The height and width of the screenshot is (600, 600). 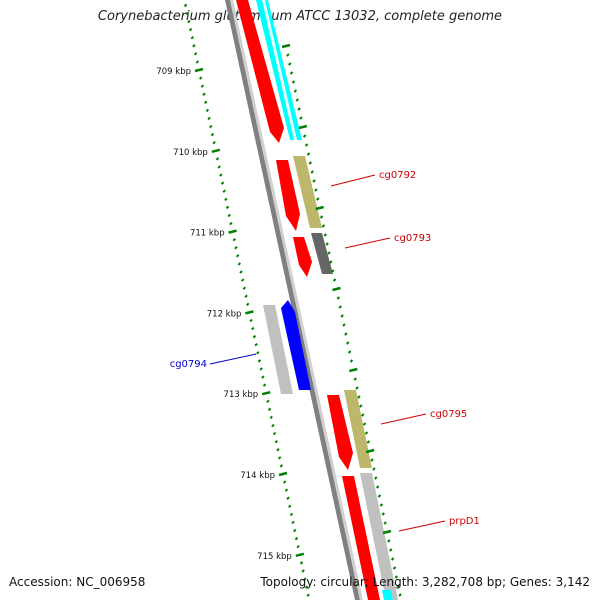 What do you see at coordinates (448, 414) in the screenshot?
I see `gene-label-cg0795: cg0795` at bounding box center [448, 414].